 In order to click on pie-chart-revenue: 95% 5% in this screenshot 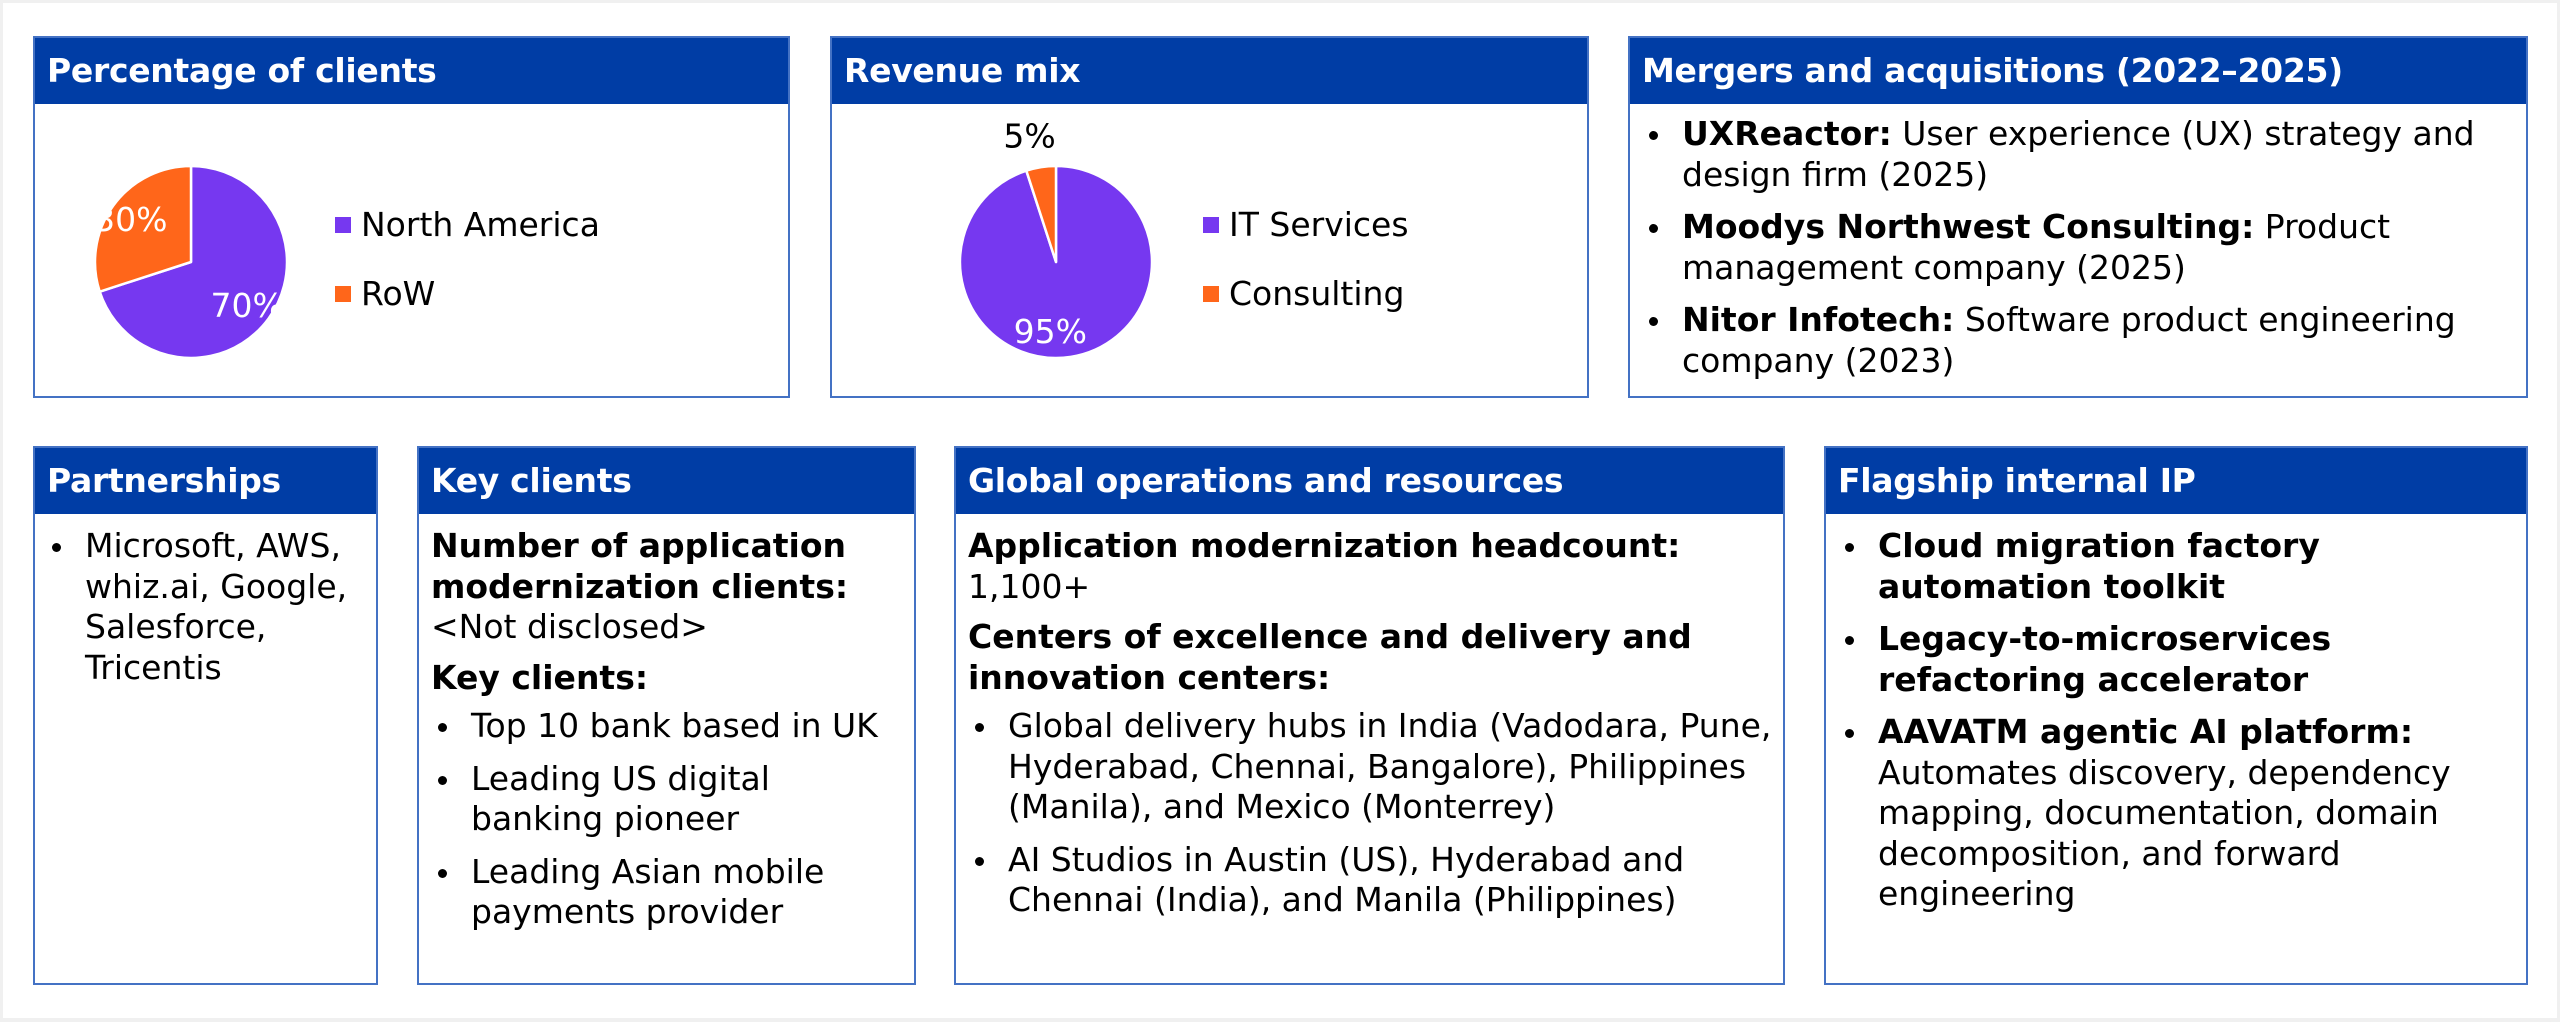, I will do `click(1056, 238)`.